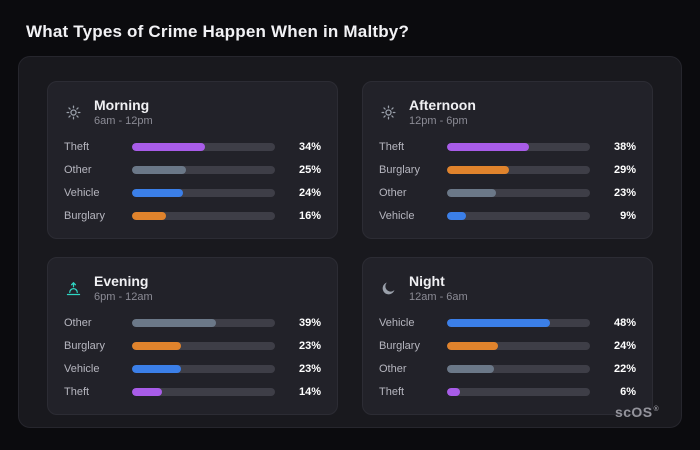 This screenshot has height=450, width=700. I want to click on crime-percent: 48%, so click(624, 323).